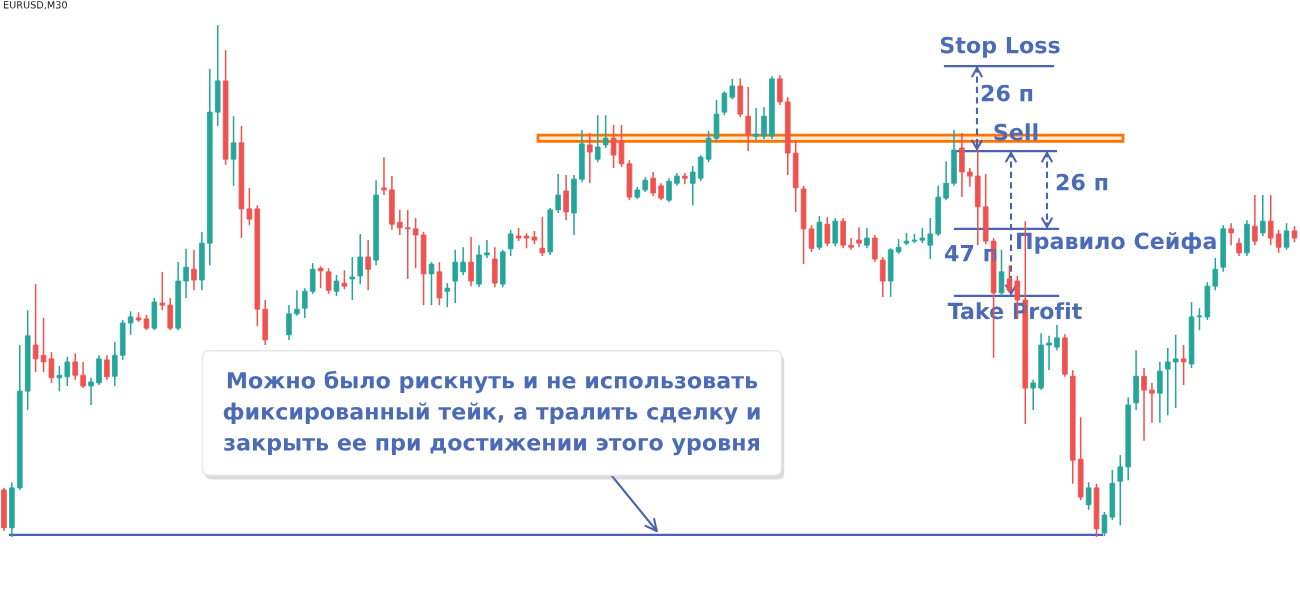 The width and height of the screenshot is (1300, 600). I want to click on ref-line-label: Stop Loss, so click(1000, 47).